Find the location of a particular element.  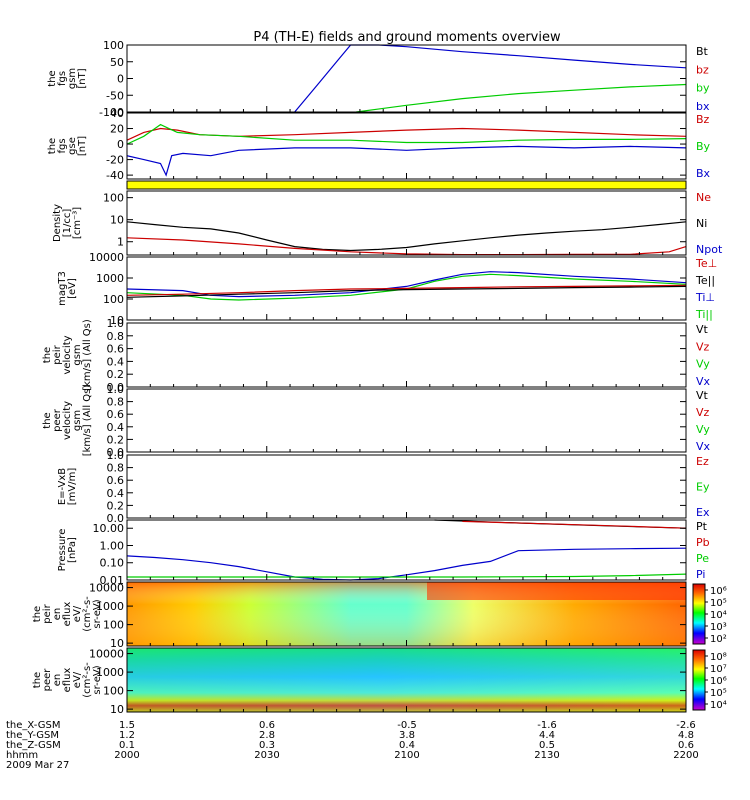

y-axis-label: gse is located at coordinates (72, 146).